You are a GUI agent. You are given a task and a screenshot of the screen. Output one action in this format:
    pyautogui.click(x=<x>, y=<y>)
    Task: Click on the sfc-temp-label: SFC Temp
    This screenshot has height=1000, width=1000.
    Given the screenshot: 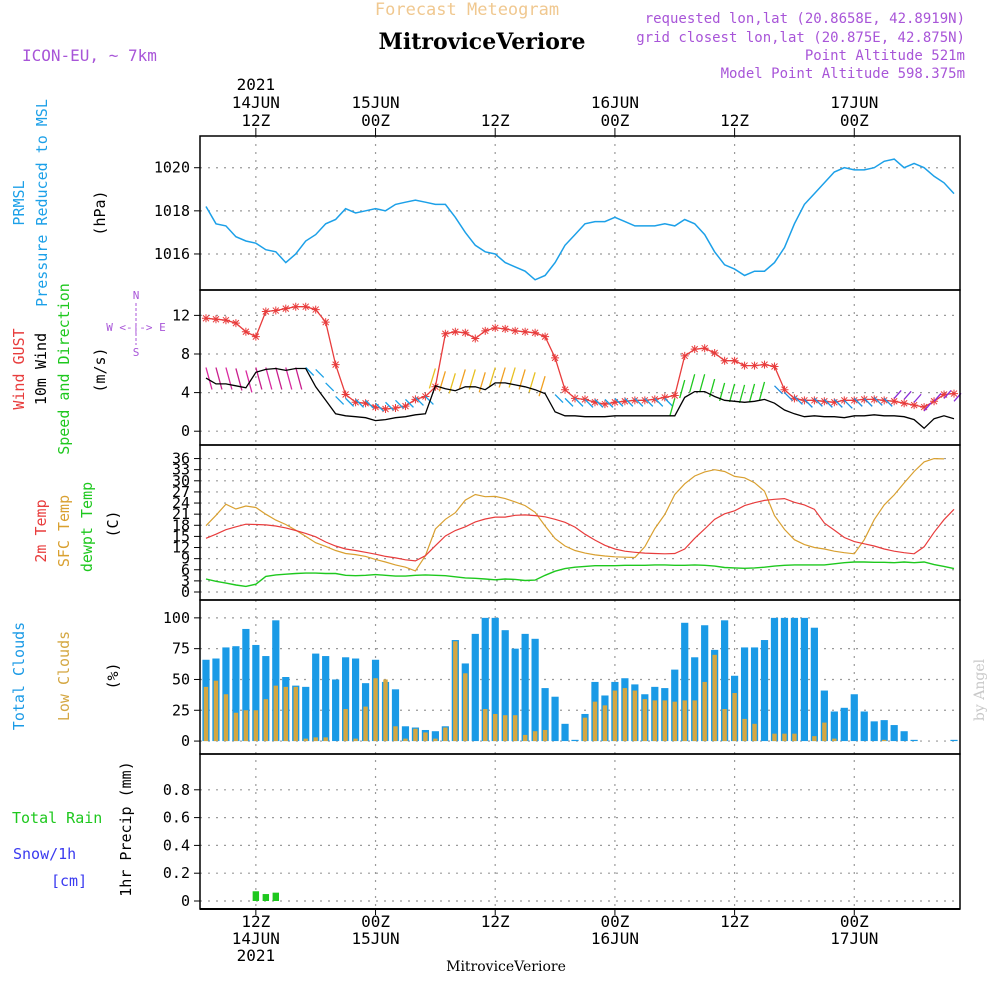 What is the action you would take?
    pyautogui.click(x=64, y=531)
    